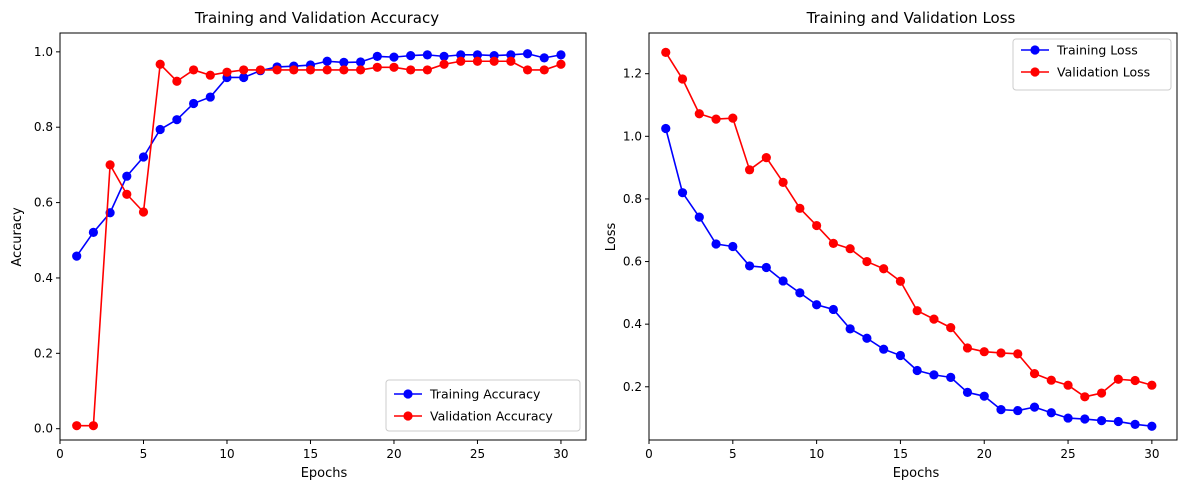 The height and width of the screenshot is (490, 1189). I want to click on accuracy-legend-marker-validation, so click(408, 416).